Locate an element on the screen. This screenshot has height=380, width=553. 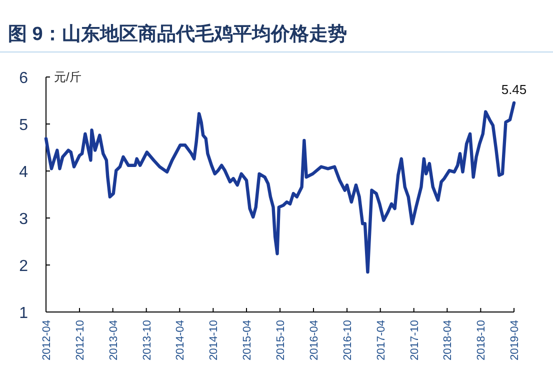
xtick: 2016-10 is located at coordinates (348, 340).